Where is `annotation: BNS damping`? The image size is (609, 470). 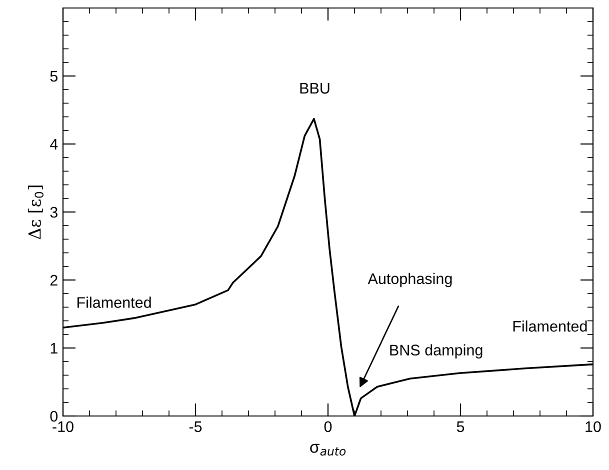
annotation: BNS damping is located at coordinates (436, 351).